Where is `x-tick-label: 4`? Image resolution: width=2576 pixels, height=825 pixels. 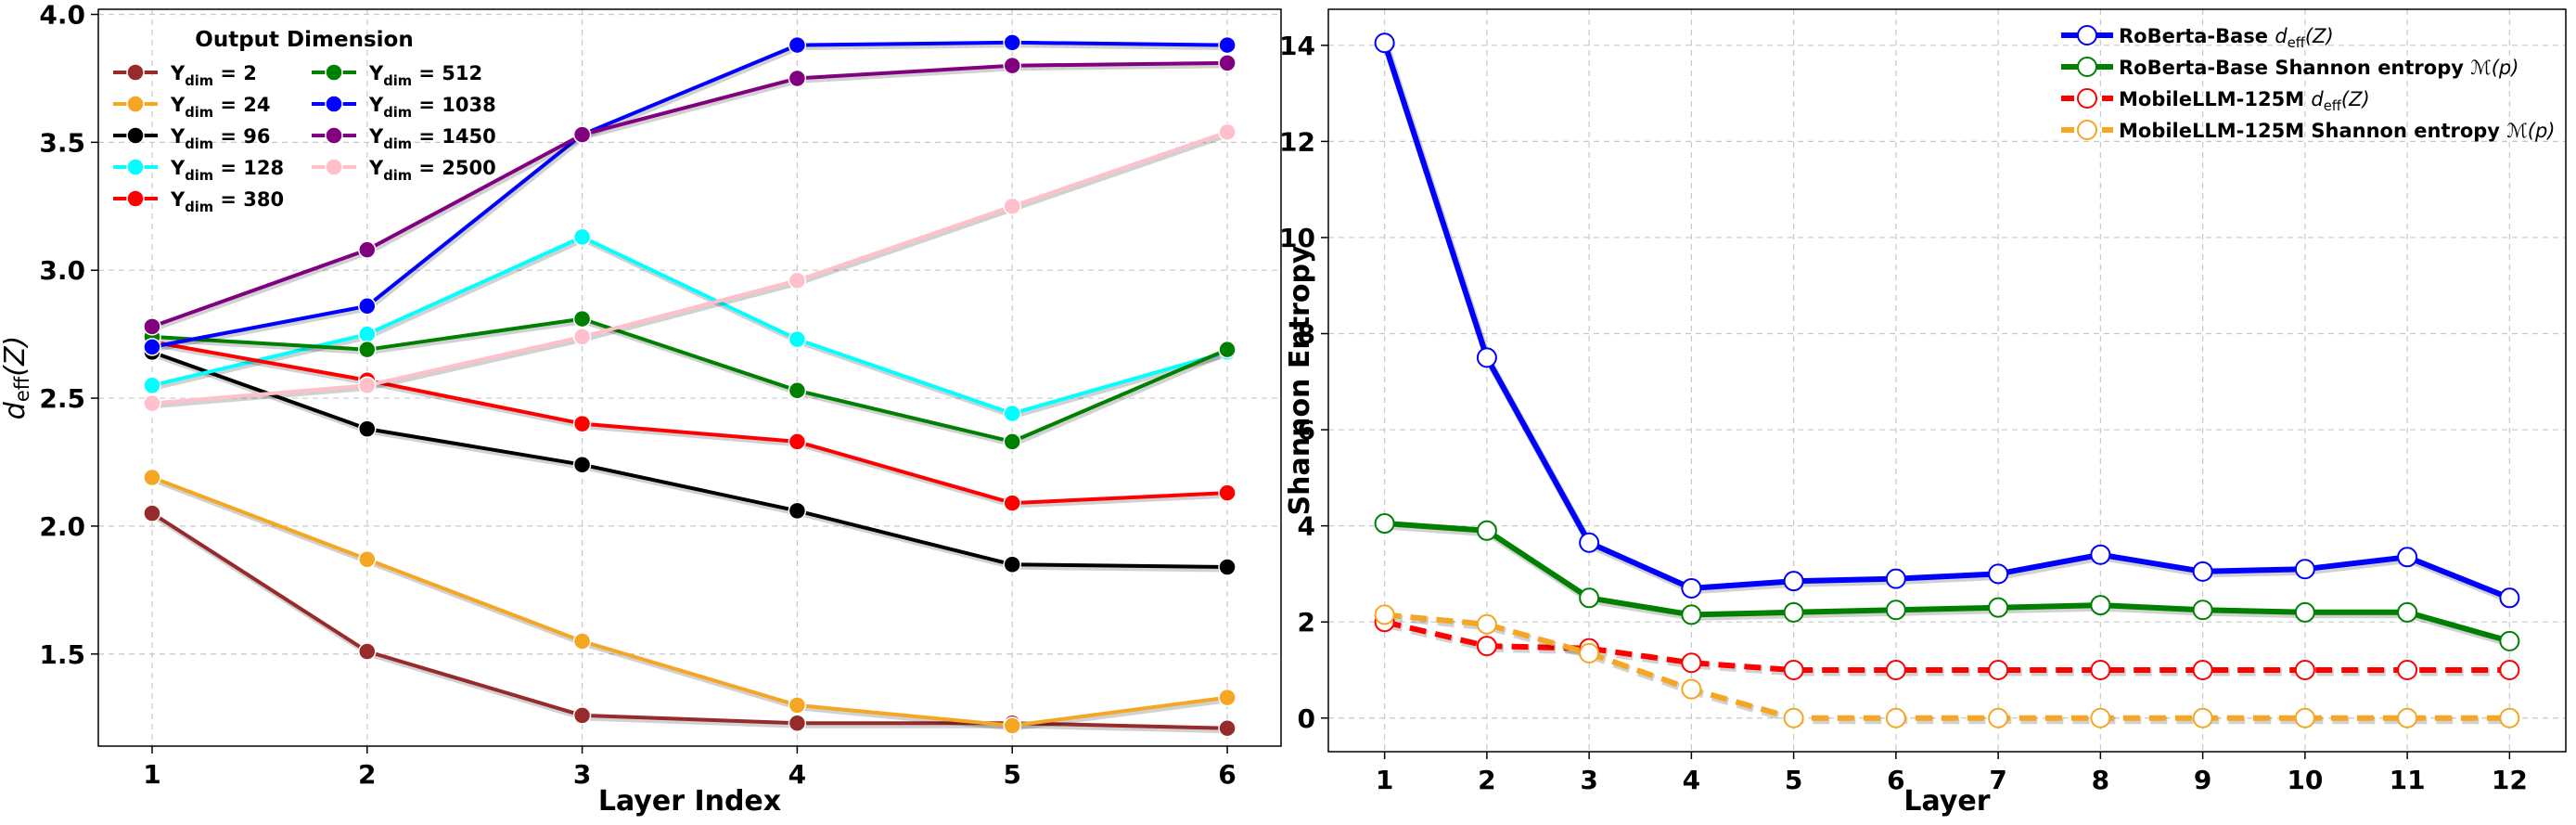
x-tick-label: 4 is located at coordinates (797, 775).